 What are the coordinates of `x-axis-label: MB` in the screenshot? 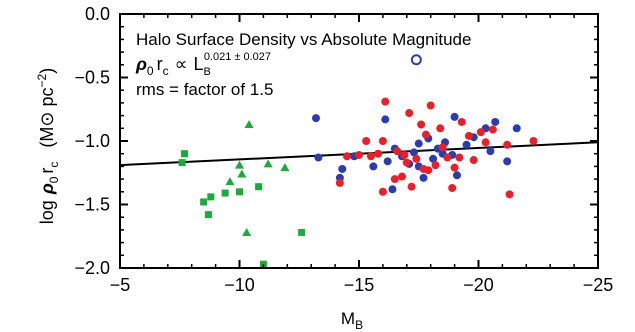 It's located at (352, 320).